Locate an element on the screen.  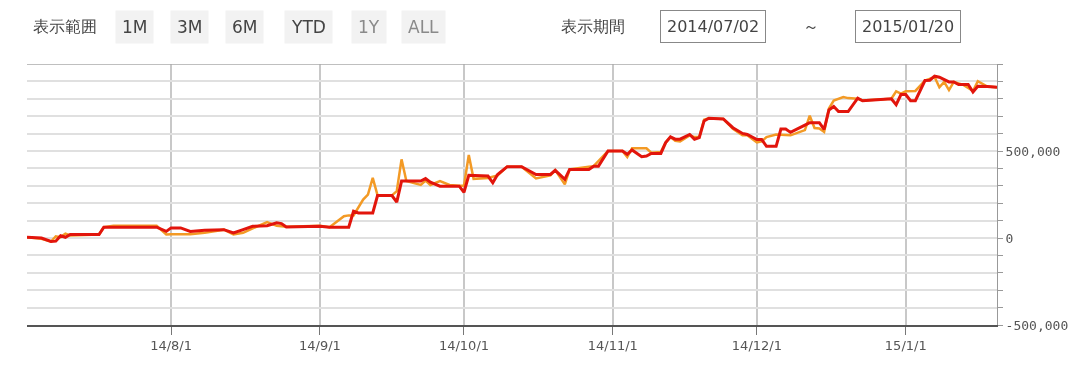
y-tick-label: 500,000 is located at coordinates (1033, 151).